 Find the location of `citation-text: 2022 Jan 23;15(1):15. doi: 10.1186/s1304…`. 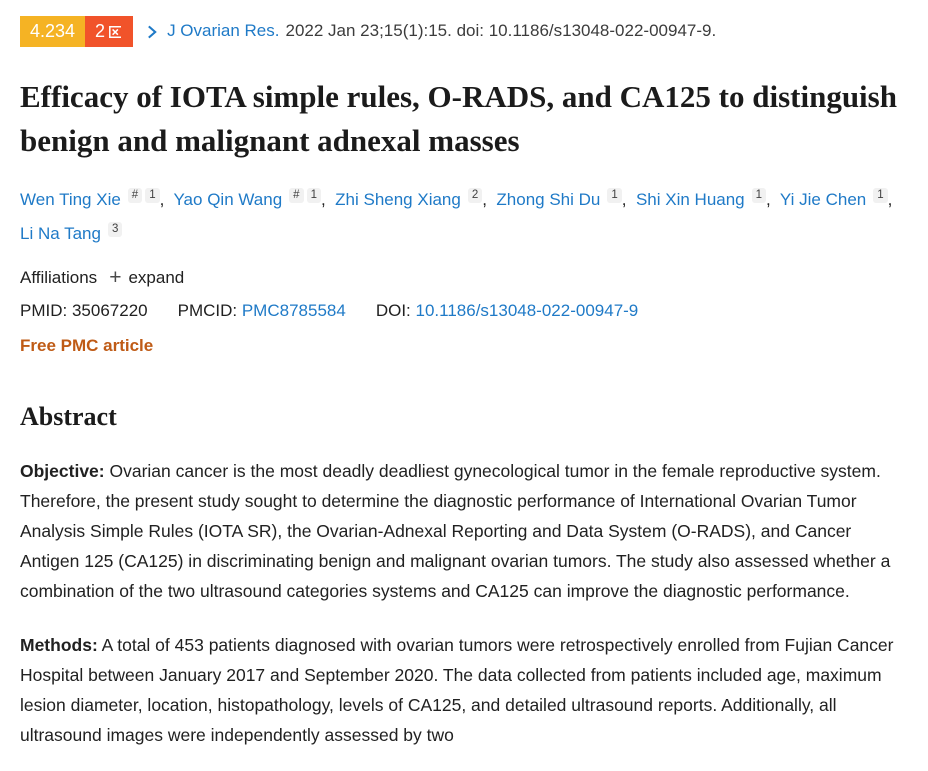

citation-text: 2022 Jan 23;15(1):15. doi: 10.1186/s1304… is located at coordinates (501, 31).